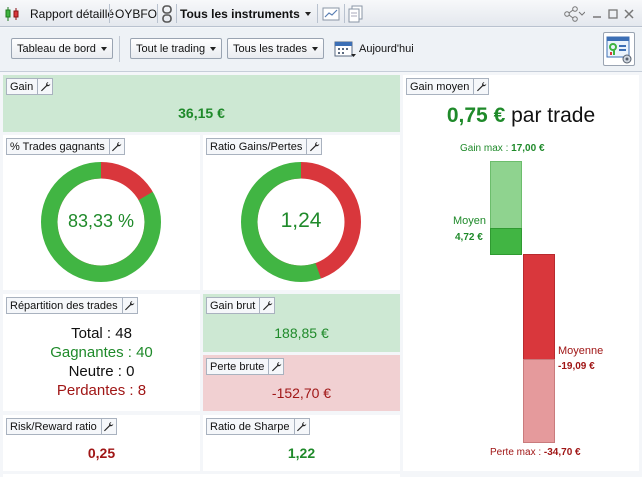 This screenshot has height=477, width=642. Describe the element at coordinates (270, 48) in the screenshot. I see `trades-label: Tous les trades` at that location.